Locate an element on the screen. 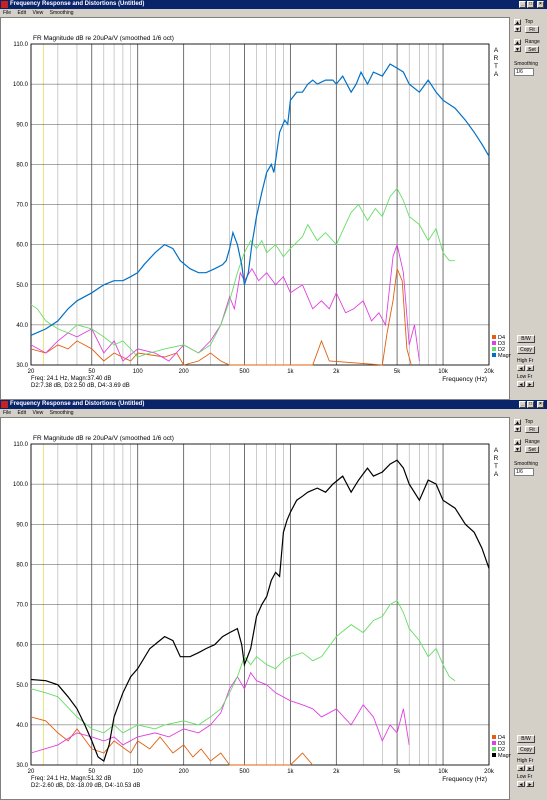 Image resolution: width=547 pixels, height=800 pixels. status-readout-line2: D2:7.38 dB, D3:2.50 dB, D4:-3.69 dB is located at coordinates (80, 386).